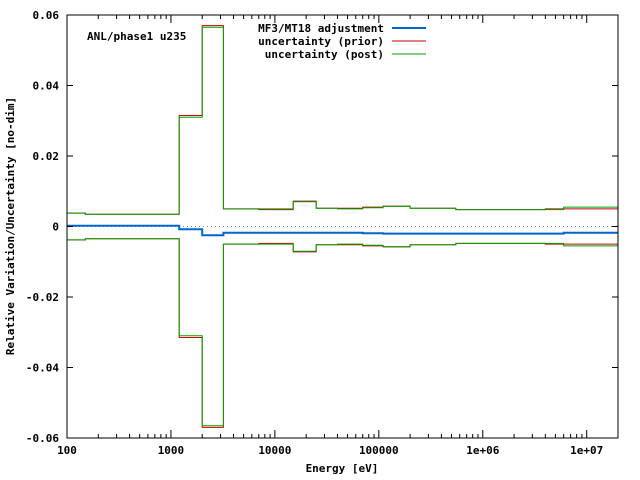 The image size is (640, 480). What do you see at coordinates (67, 450) in the screenshot?
I see `x-tick-label: 100` at bounding box center [67, 450].